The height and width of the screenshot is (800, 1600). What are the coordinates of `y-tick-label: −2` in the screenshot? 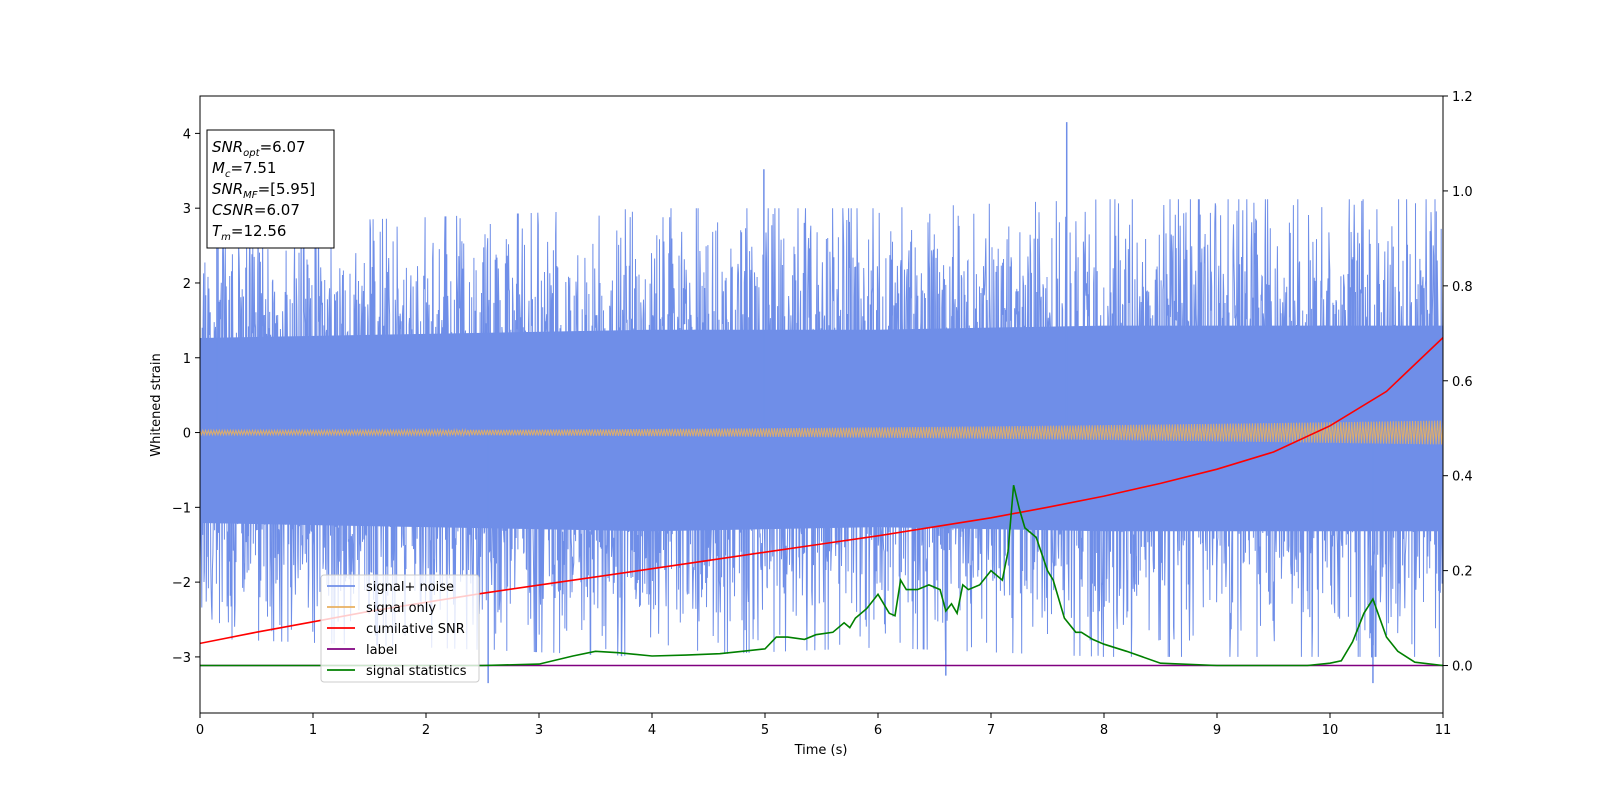 It's located at (181, 583).